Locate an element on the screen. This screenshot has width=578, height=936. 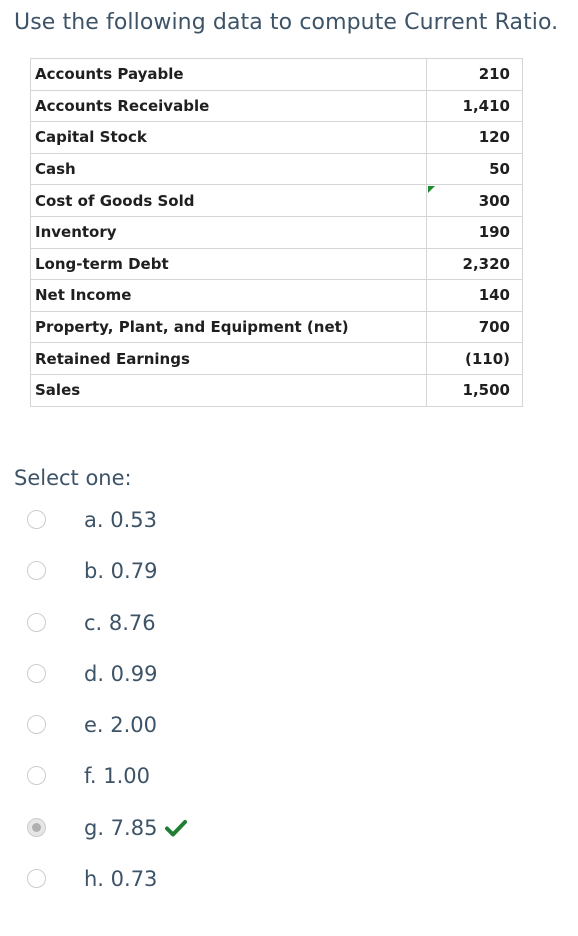
option-label-with-check: g. 7.85 is located at coordinates (136, 828).